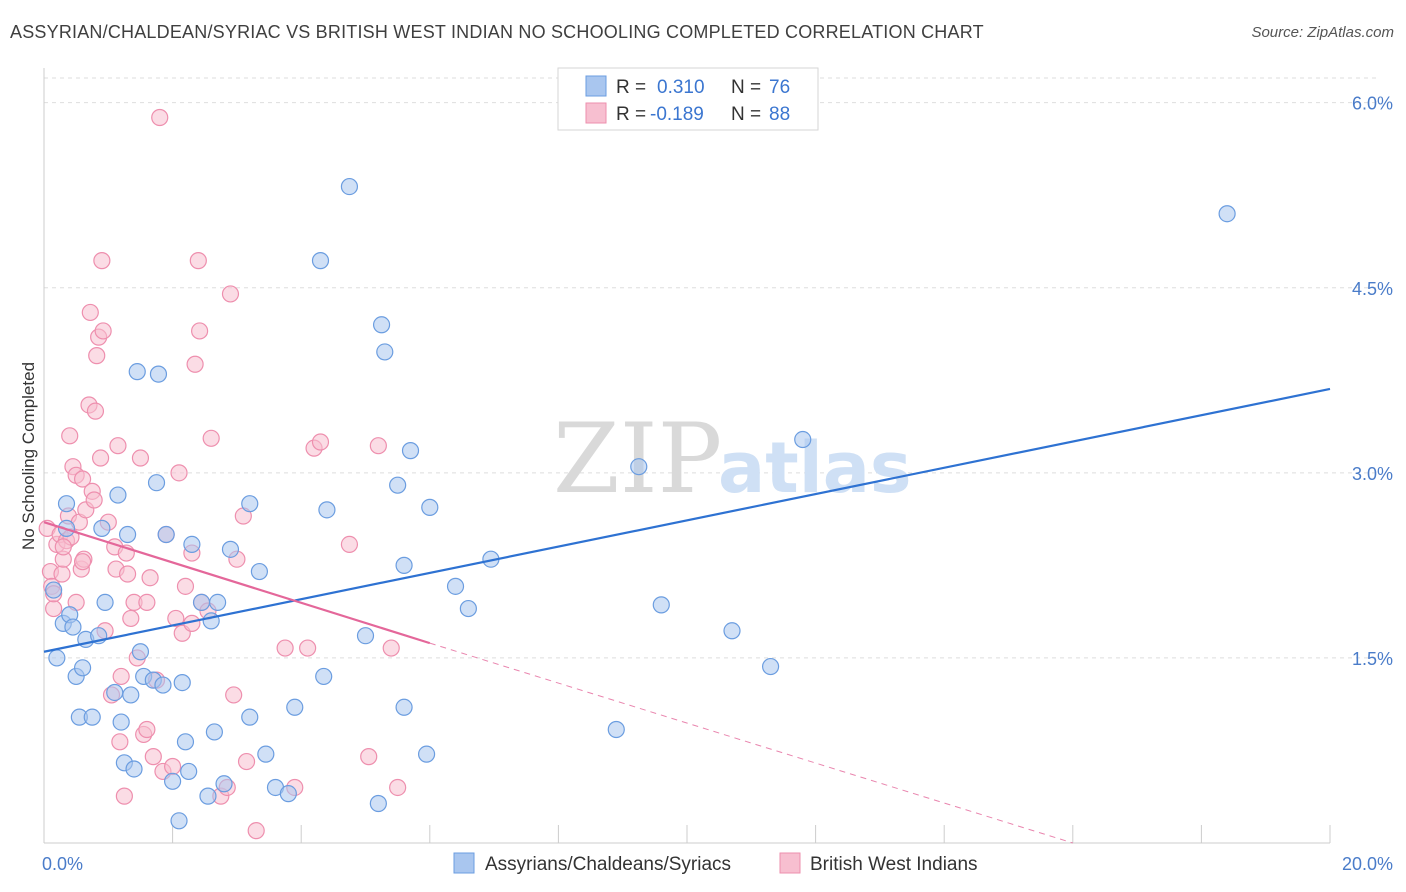 The width and height of the screenshot is (1406, 892). I want to click on trend-extension-british-west-indians, so click(751, 743).